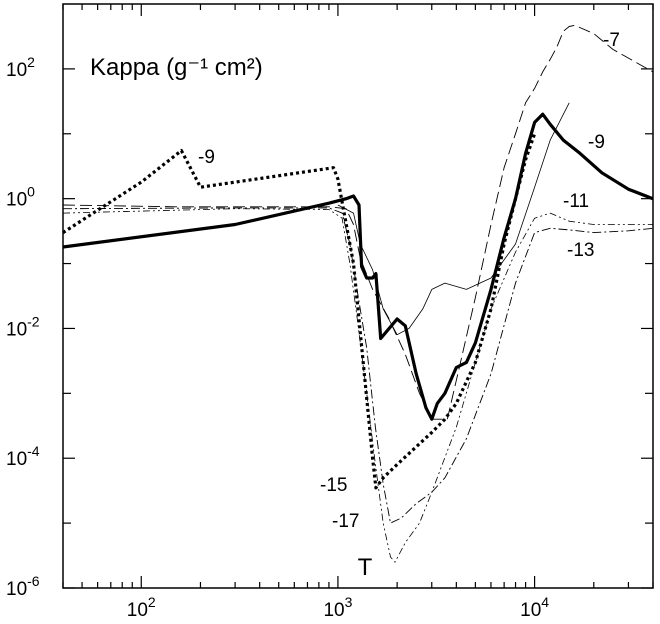 This screenshot has width=660, height=624. I want to click on chart-title: Kappa (g⁻¹ cm²), so click(176, 67).